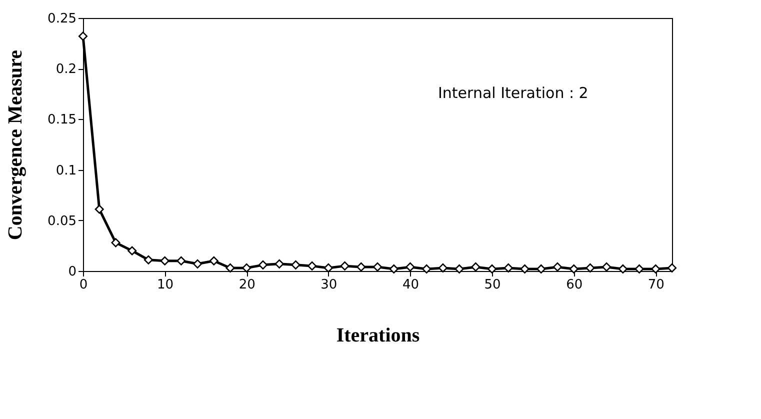 This screenshot has width=761, height=419. What do you see at coordinates (62, 120) in the screenshot?
I see `y-tick-label: 0.15` at bounding box center [62, 120].